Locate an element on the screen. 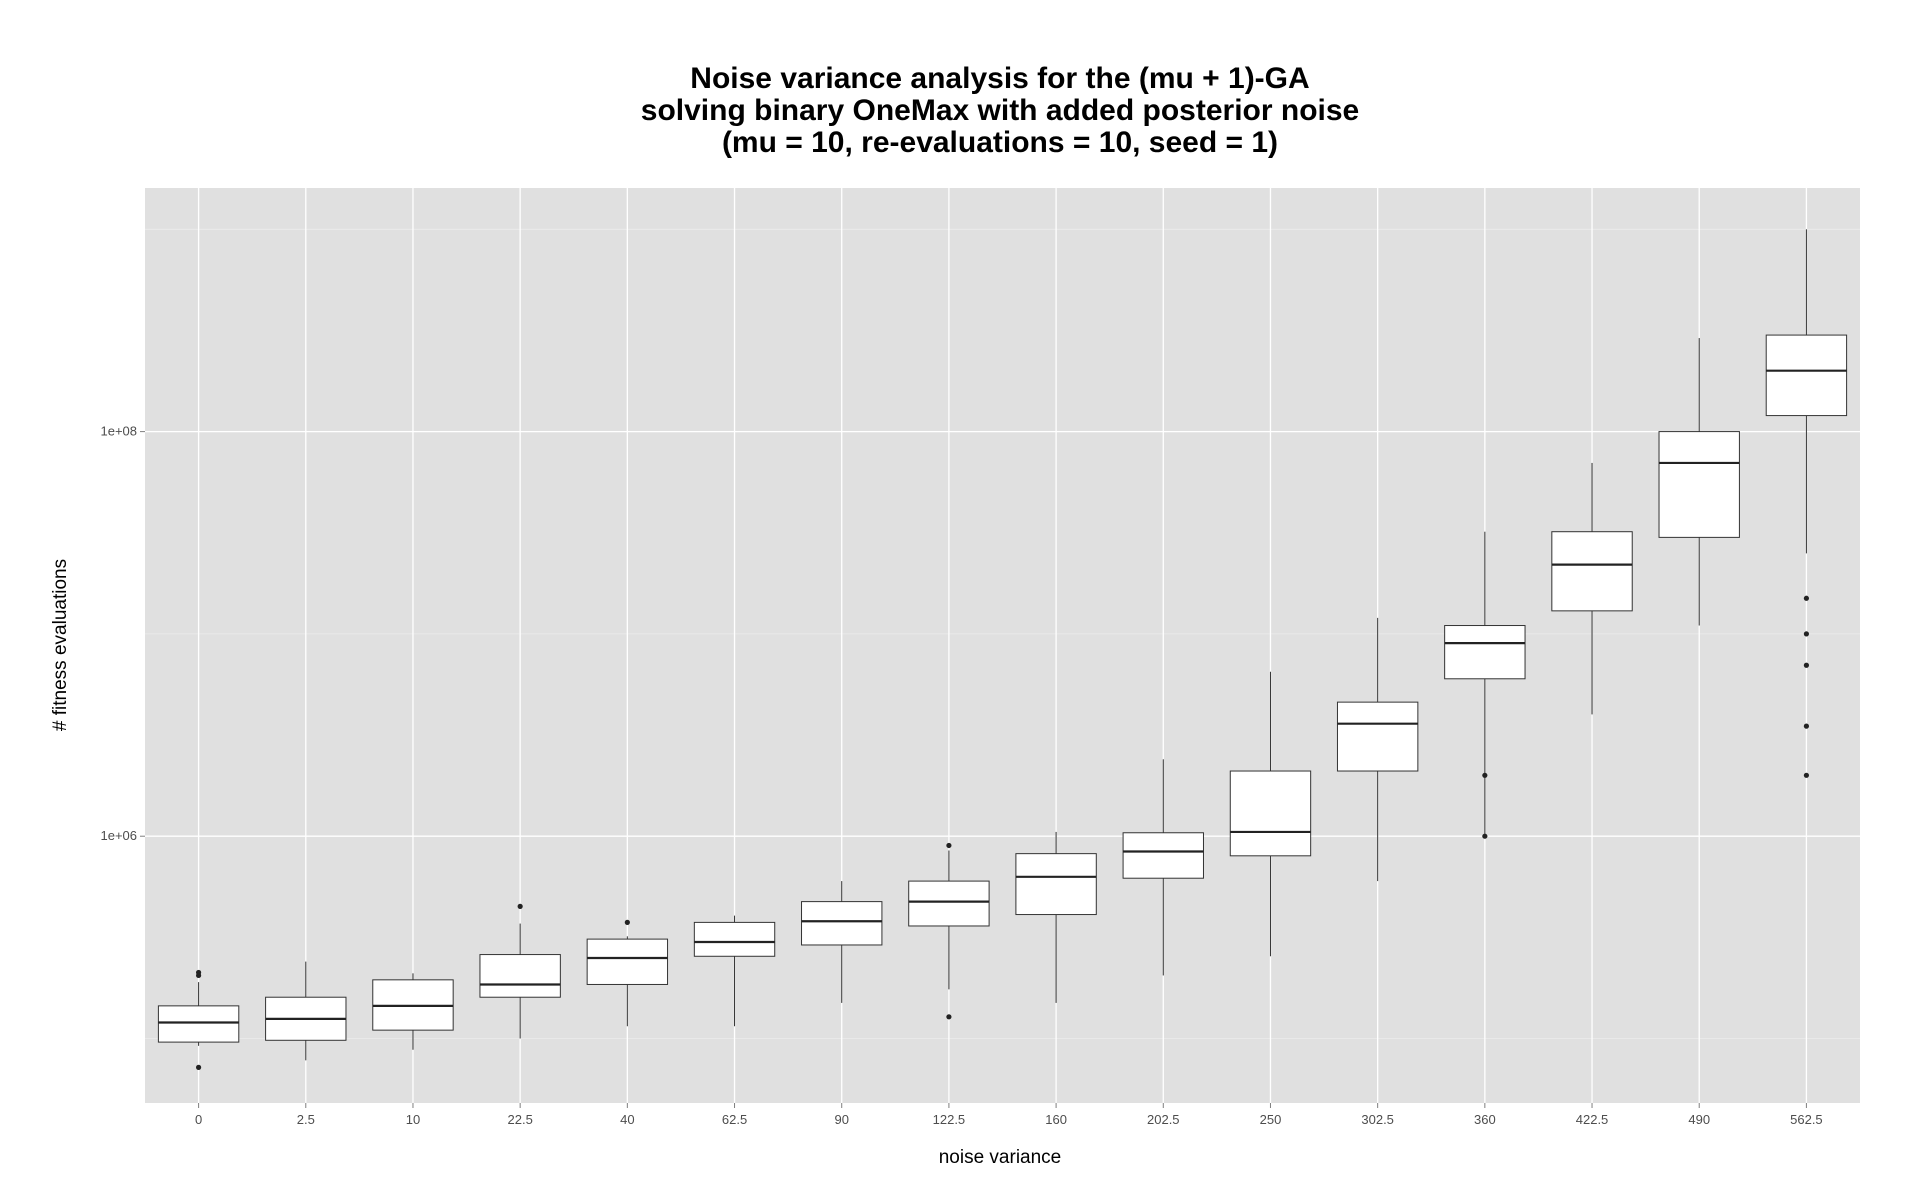 Image resolution: width=1920 pixels, height=1200 pixels. x-tick-label: 202.5 is located at coordinates (1163, 1119).